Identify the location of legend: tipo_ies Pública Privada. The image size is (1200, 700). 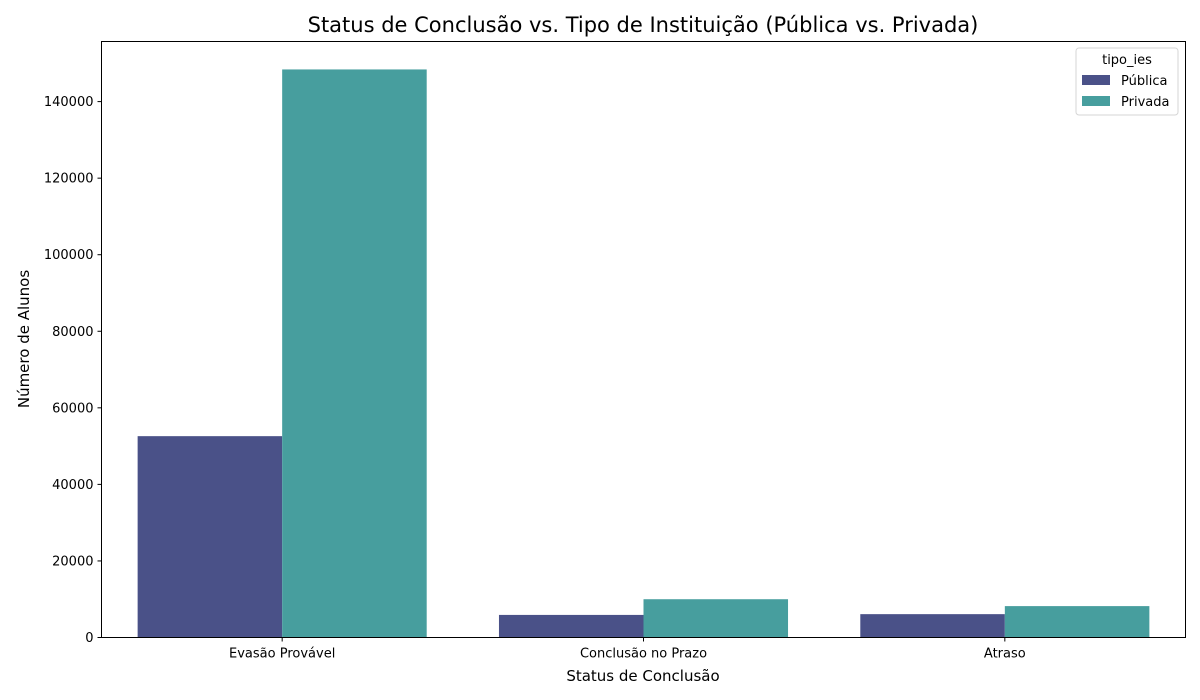
(1127, 81).